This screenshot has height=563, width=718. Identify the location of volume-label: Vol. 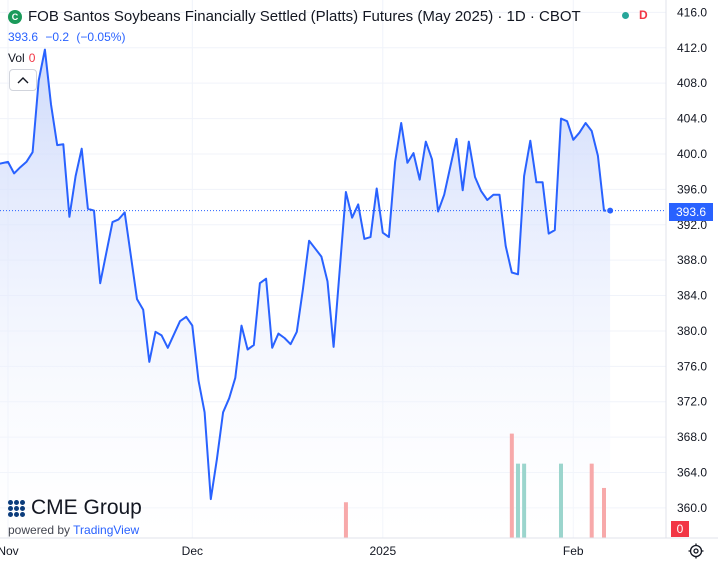
(16, 58).